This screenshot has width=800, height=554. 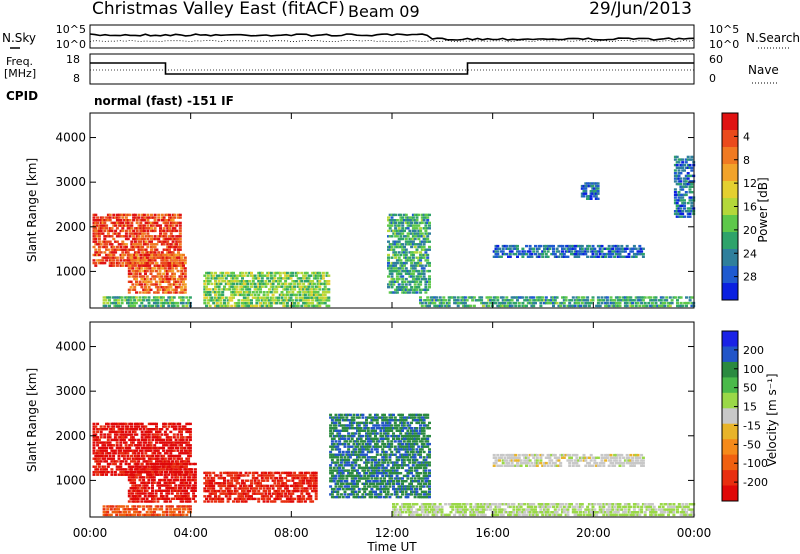 I want to click on colorbar-swatch, so click(x=730, y=207).